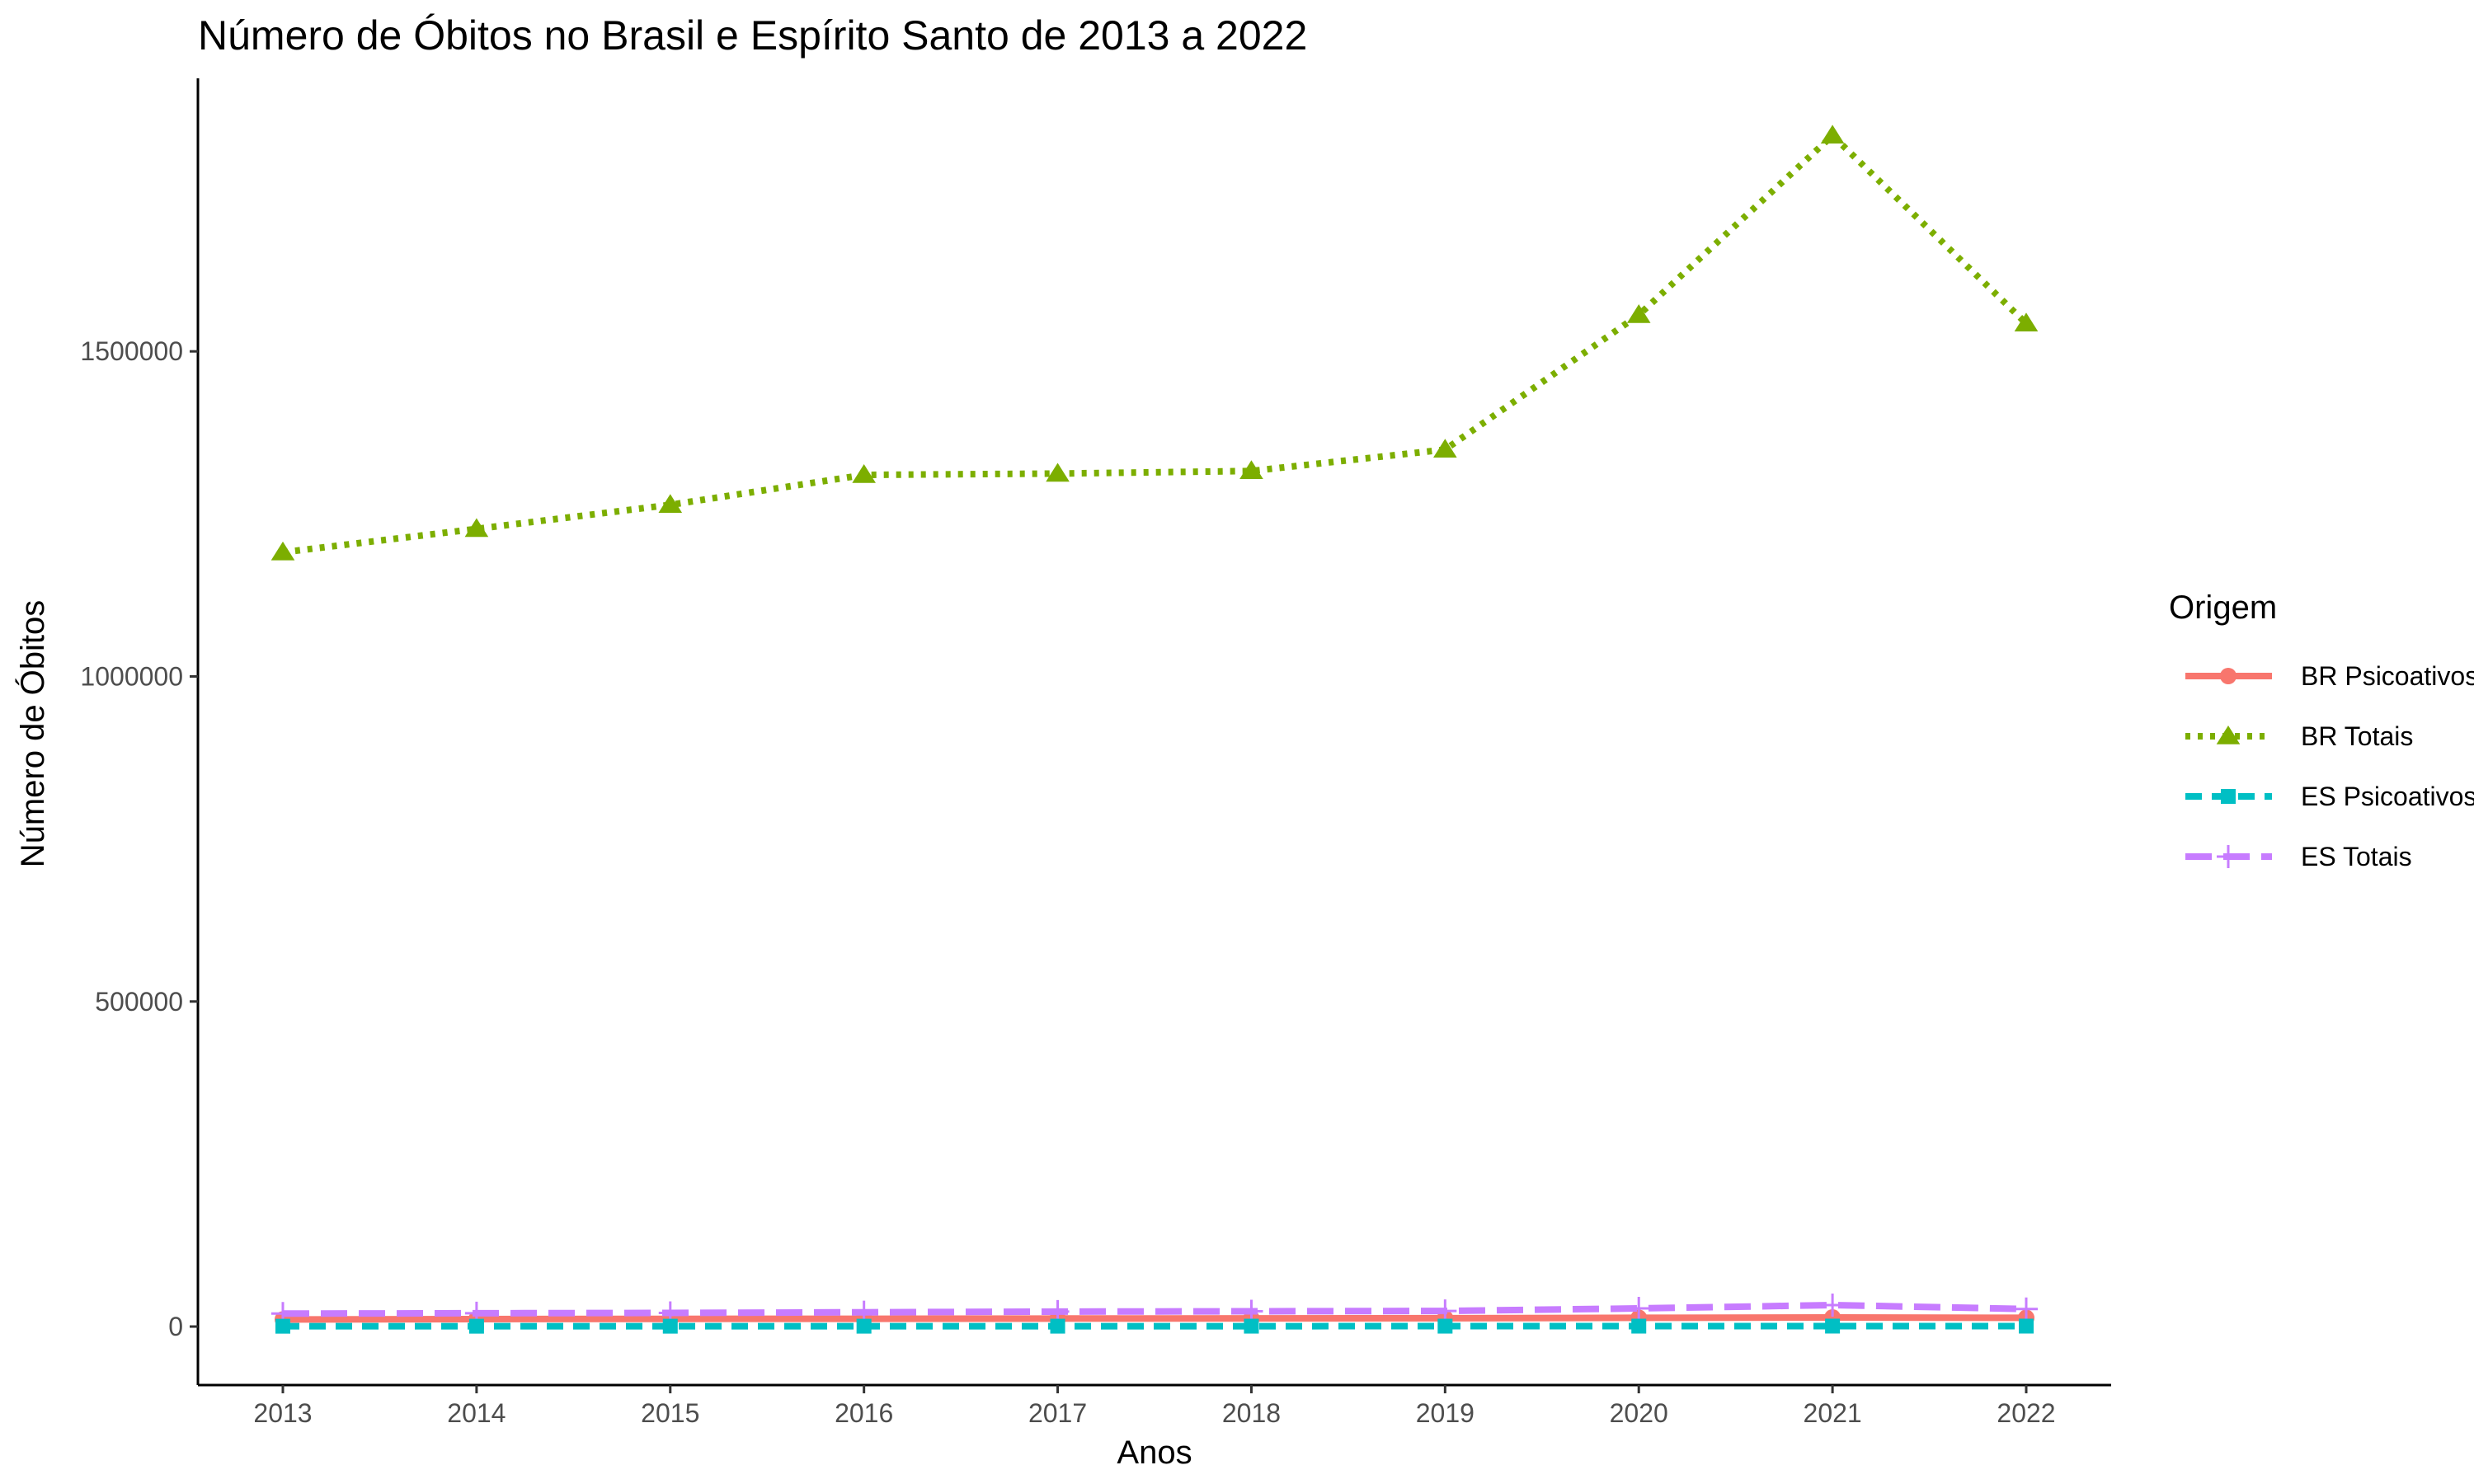  I want to click on x-tick-label: 2020, so click(1639, 1413).